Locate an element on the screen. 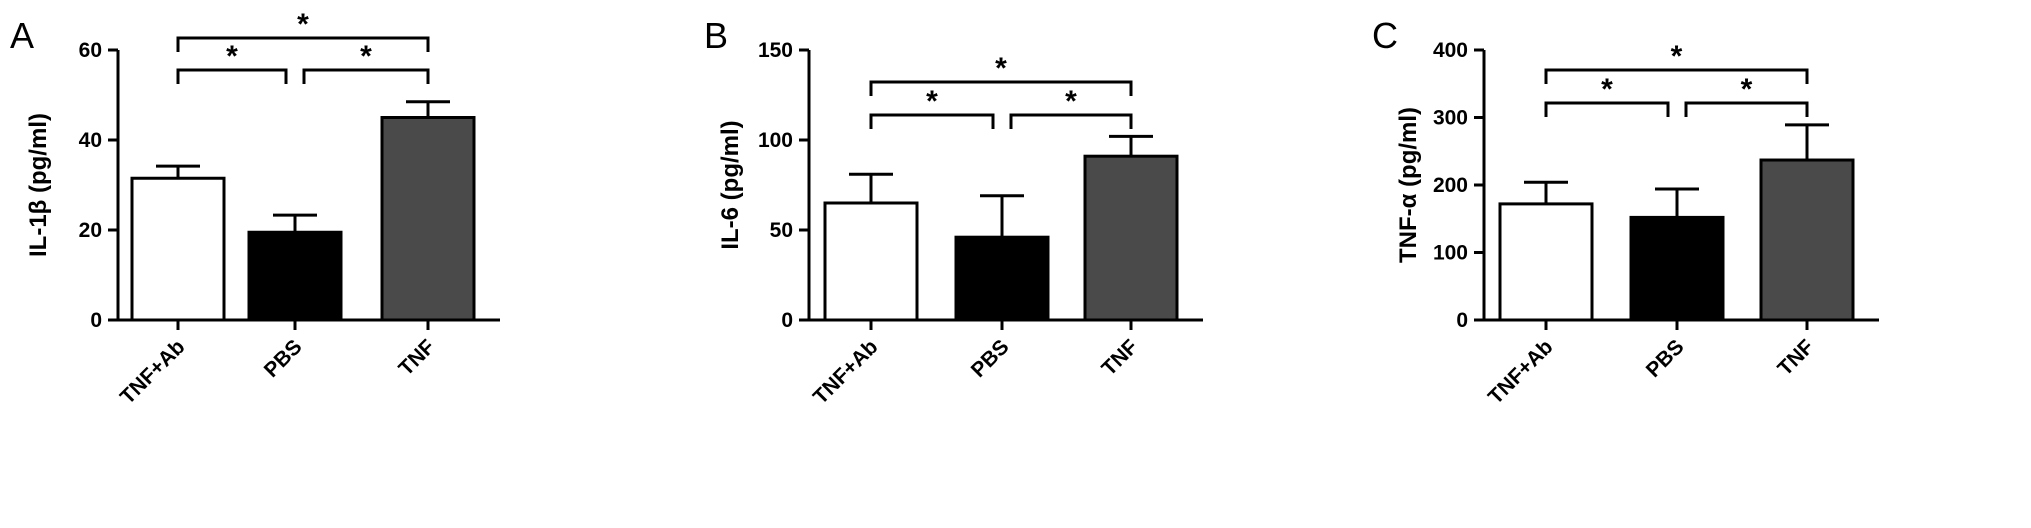 The width and height of the screenshot is (2031, 528). y-tick-label: 200 is located at coordinates (1450, 185).